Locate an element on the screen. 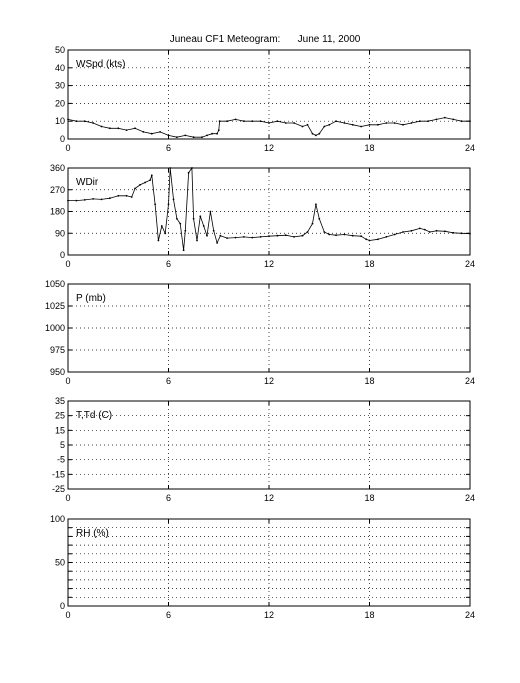 The image size is (520, 683). y-tick-label: 975 is located at coordinates (57, 350).